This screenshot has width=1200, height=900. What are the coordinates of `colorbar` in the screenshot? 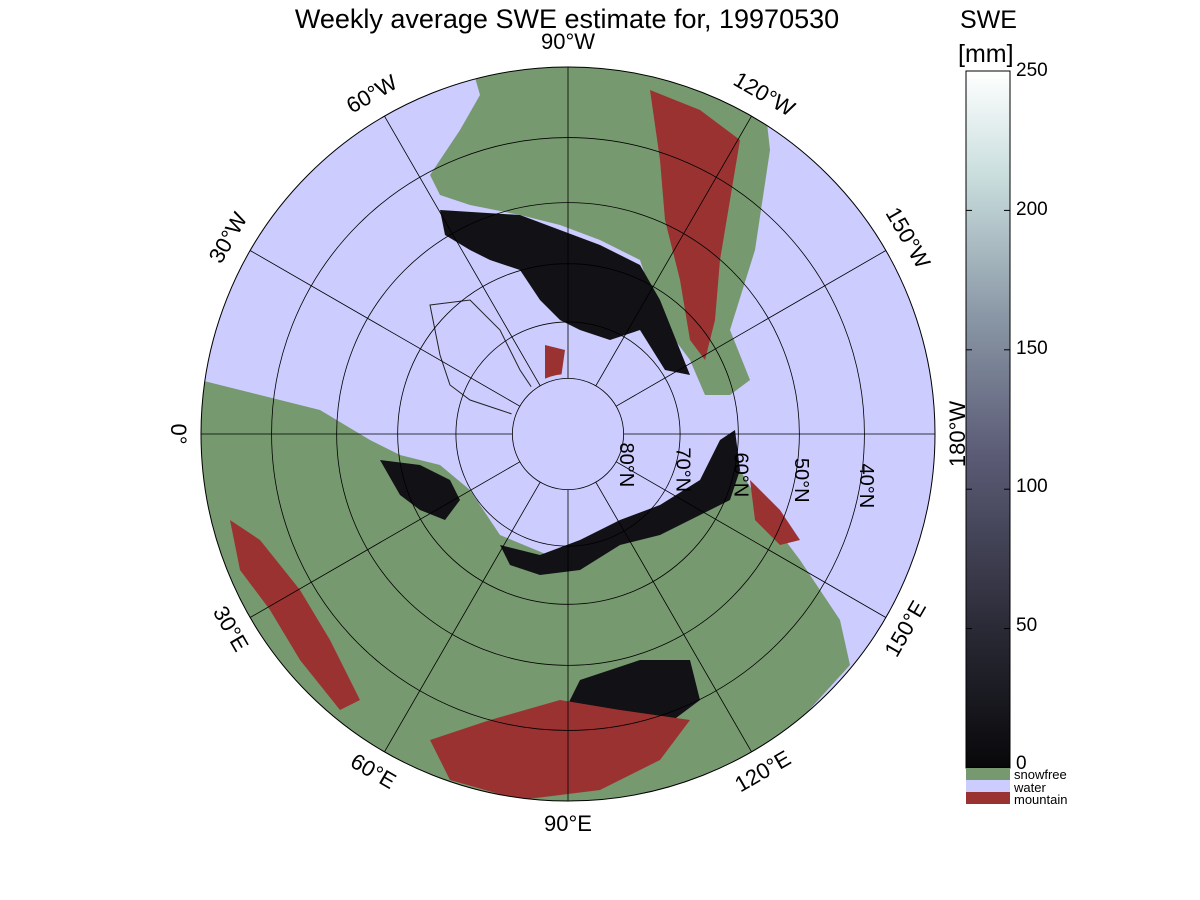 It's located at (988, 437).